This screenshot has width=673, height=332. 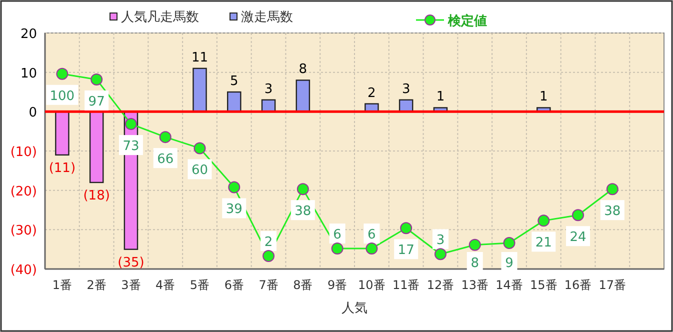 What do you see at coordinates (166, 285) in the screenshot?
I see `x-tick-label: 4番` at bounding box center [166, 285].